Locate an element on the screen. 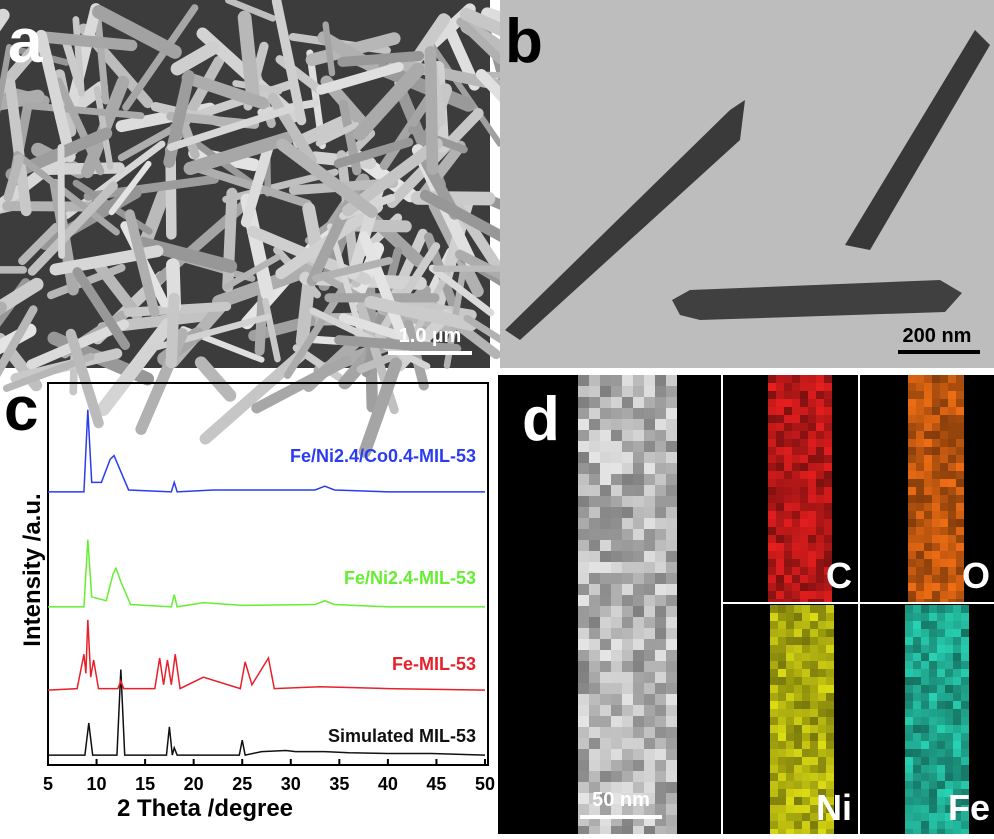  x-tick-label: 20 is located at coordinates (194, 784).